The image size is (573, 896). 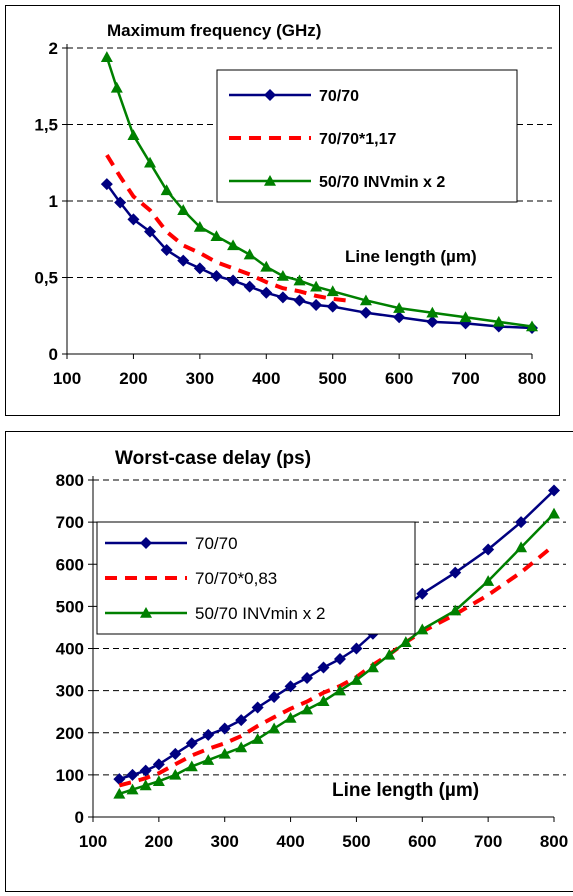 I want to click on x-tick-label: 800, so click(x=554, y=841).